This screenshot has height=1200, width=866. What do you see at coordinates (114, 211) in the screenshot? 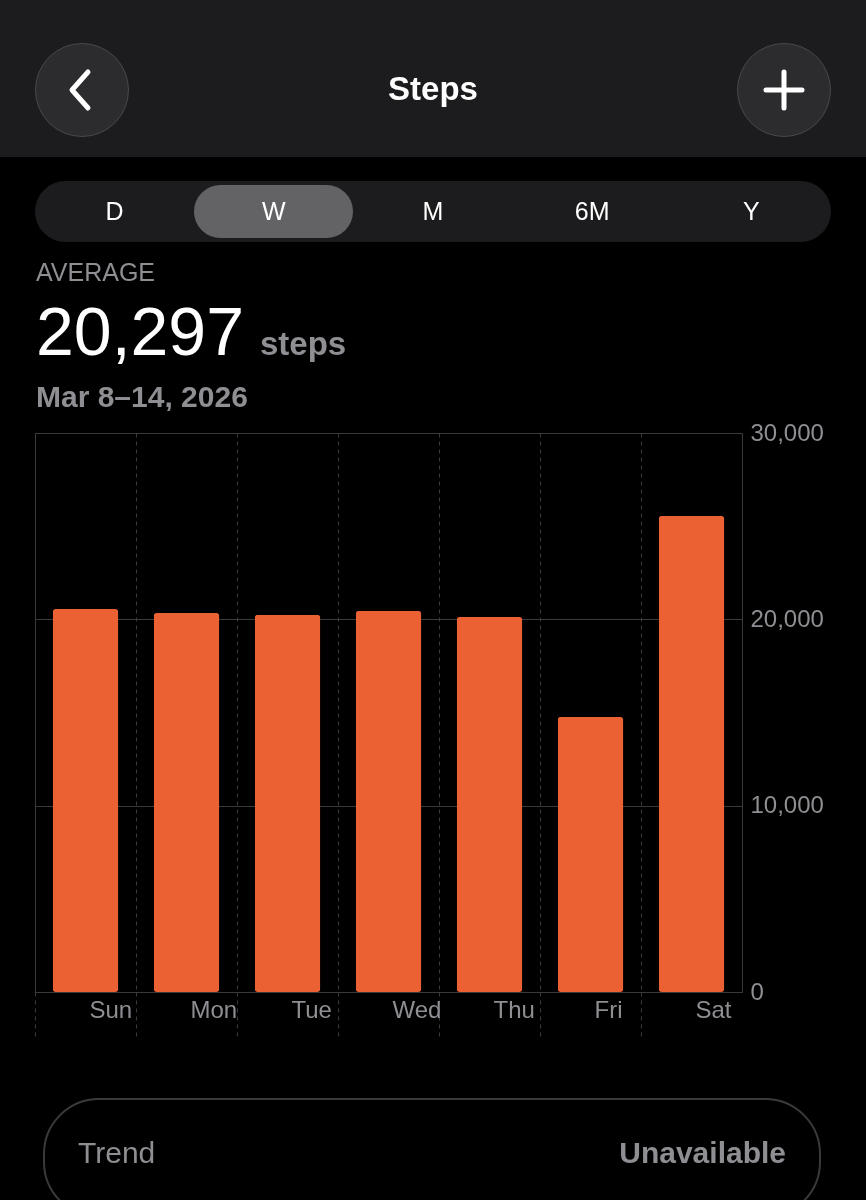
I see `text: D` at bounding box center [114, 211].